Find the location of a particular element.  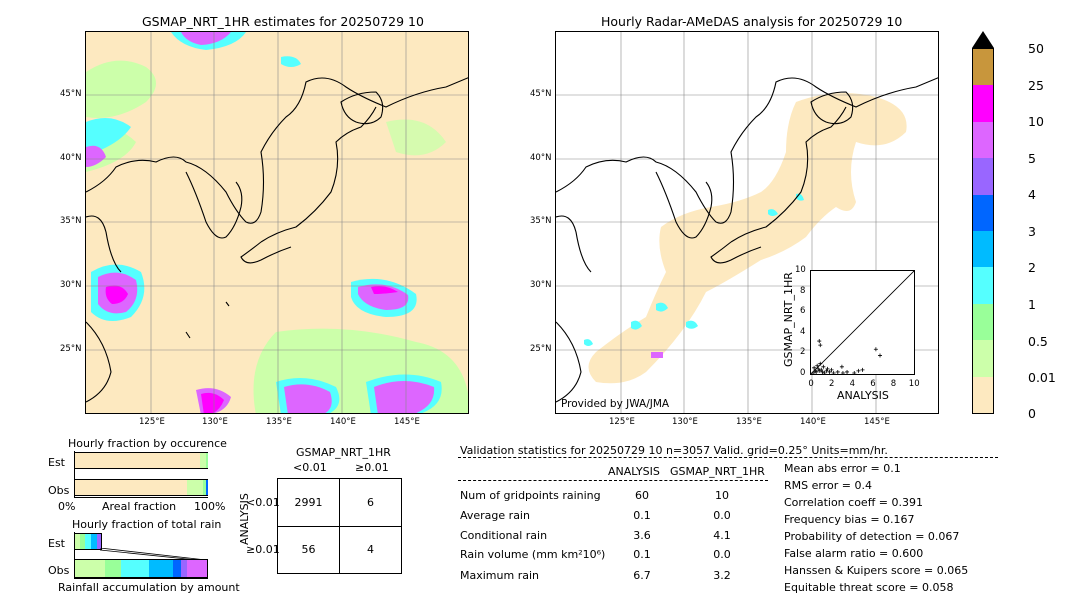

validation-row-analysis: 3.6 is located at coordinates (642, 535).